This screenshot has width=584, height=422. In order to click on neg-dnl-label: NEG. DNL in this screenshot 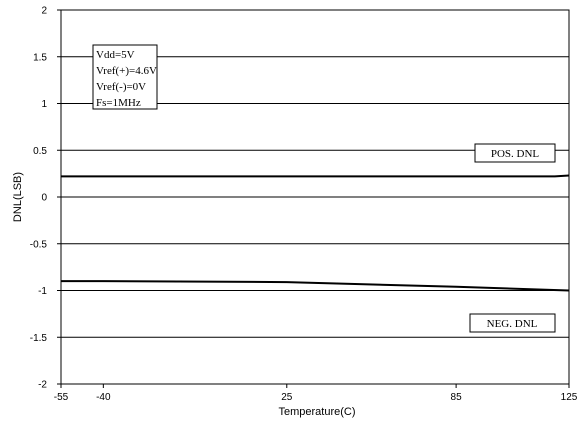, I will do `click(512, 323)`.